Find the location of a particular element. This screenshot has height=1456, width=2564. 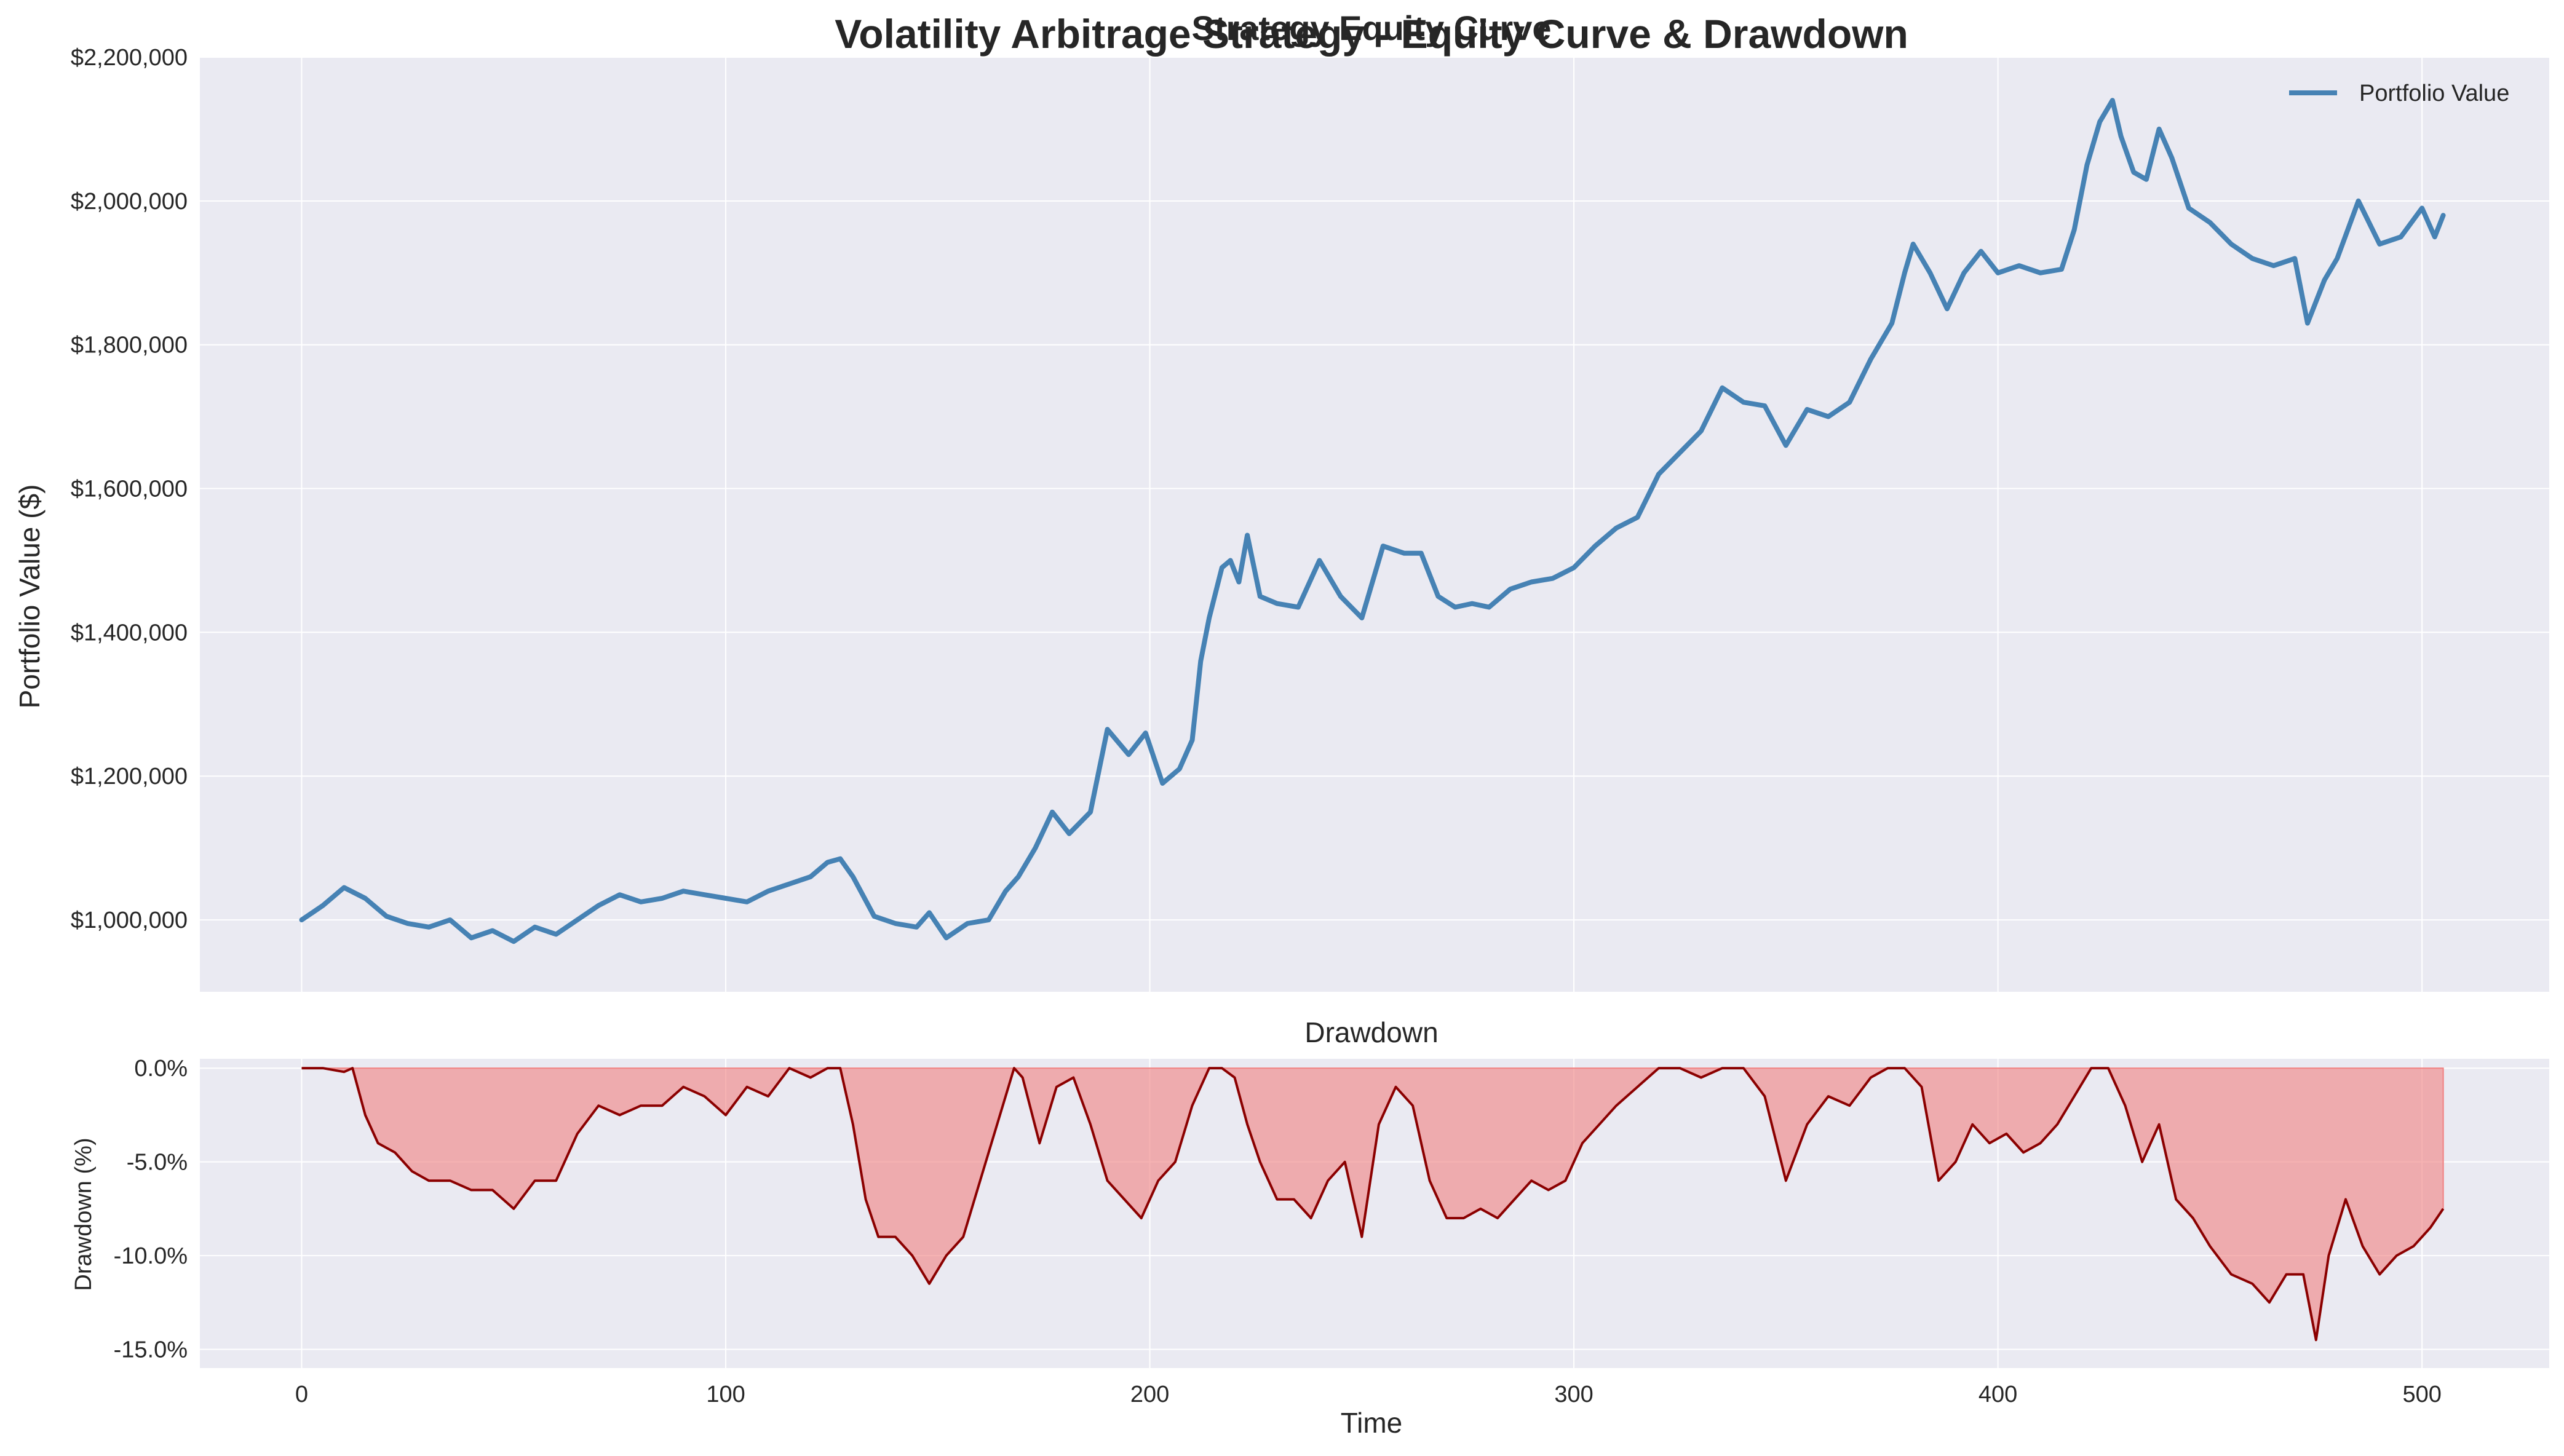

drawdown-x-tick-label: 500 is located at coordinates (2421, 1394).